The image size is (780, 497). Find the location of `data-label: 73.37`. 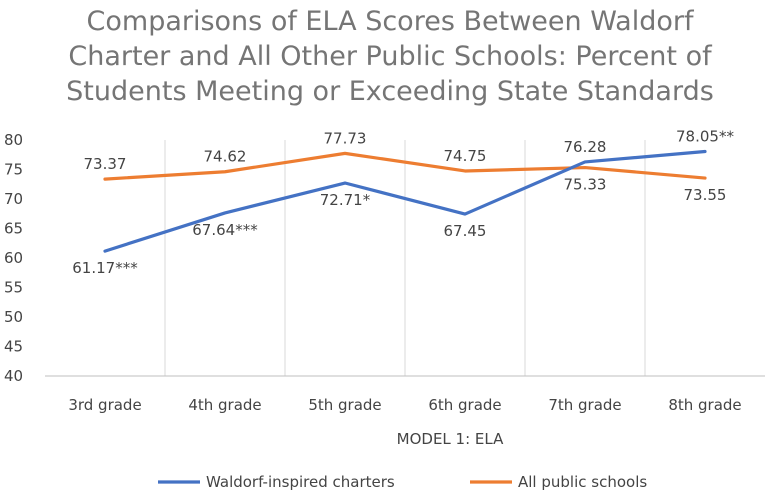

data-label: 73.37 is located at coordinates (105, 164).